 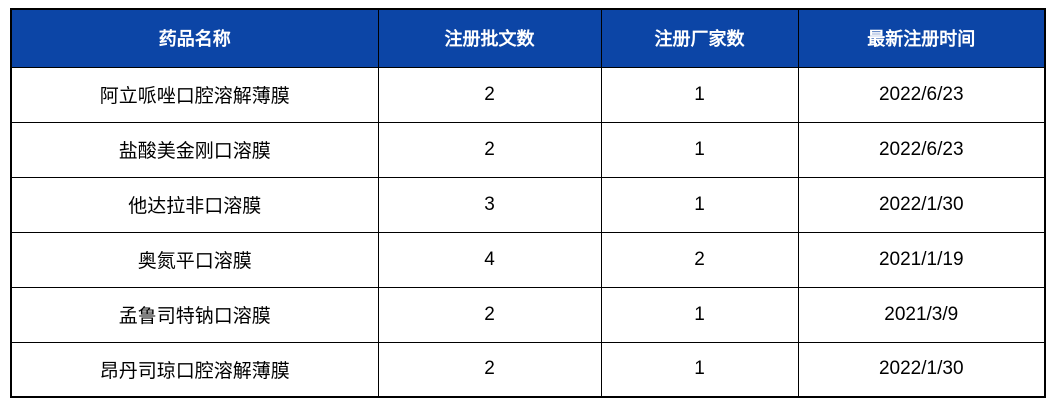 I want to click on cell-drug-name: 他达拉非口溶膜, so click(x=194, y=204).